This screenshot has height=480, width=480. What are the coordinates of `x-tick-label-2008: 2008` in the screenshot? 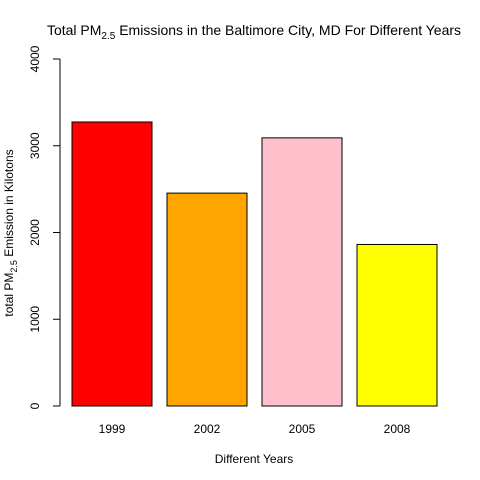 It's located at (397, 429).